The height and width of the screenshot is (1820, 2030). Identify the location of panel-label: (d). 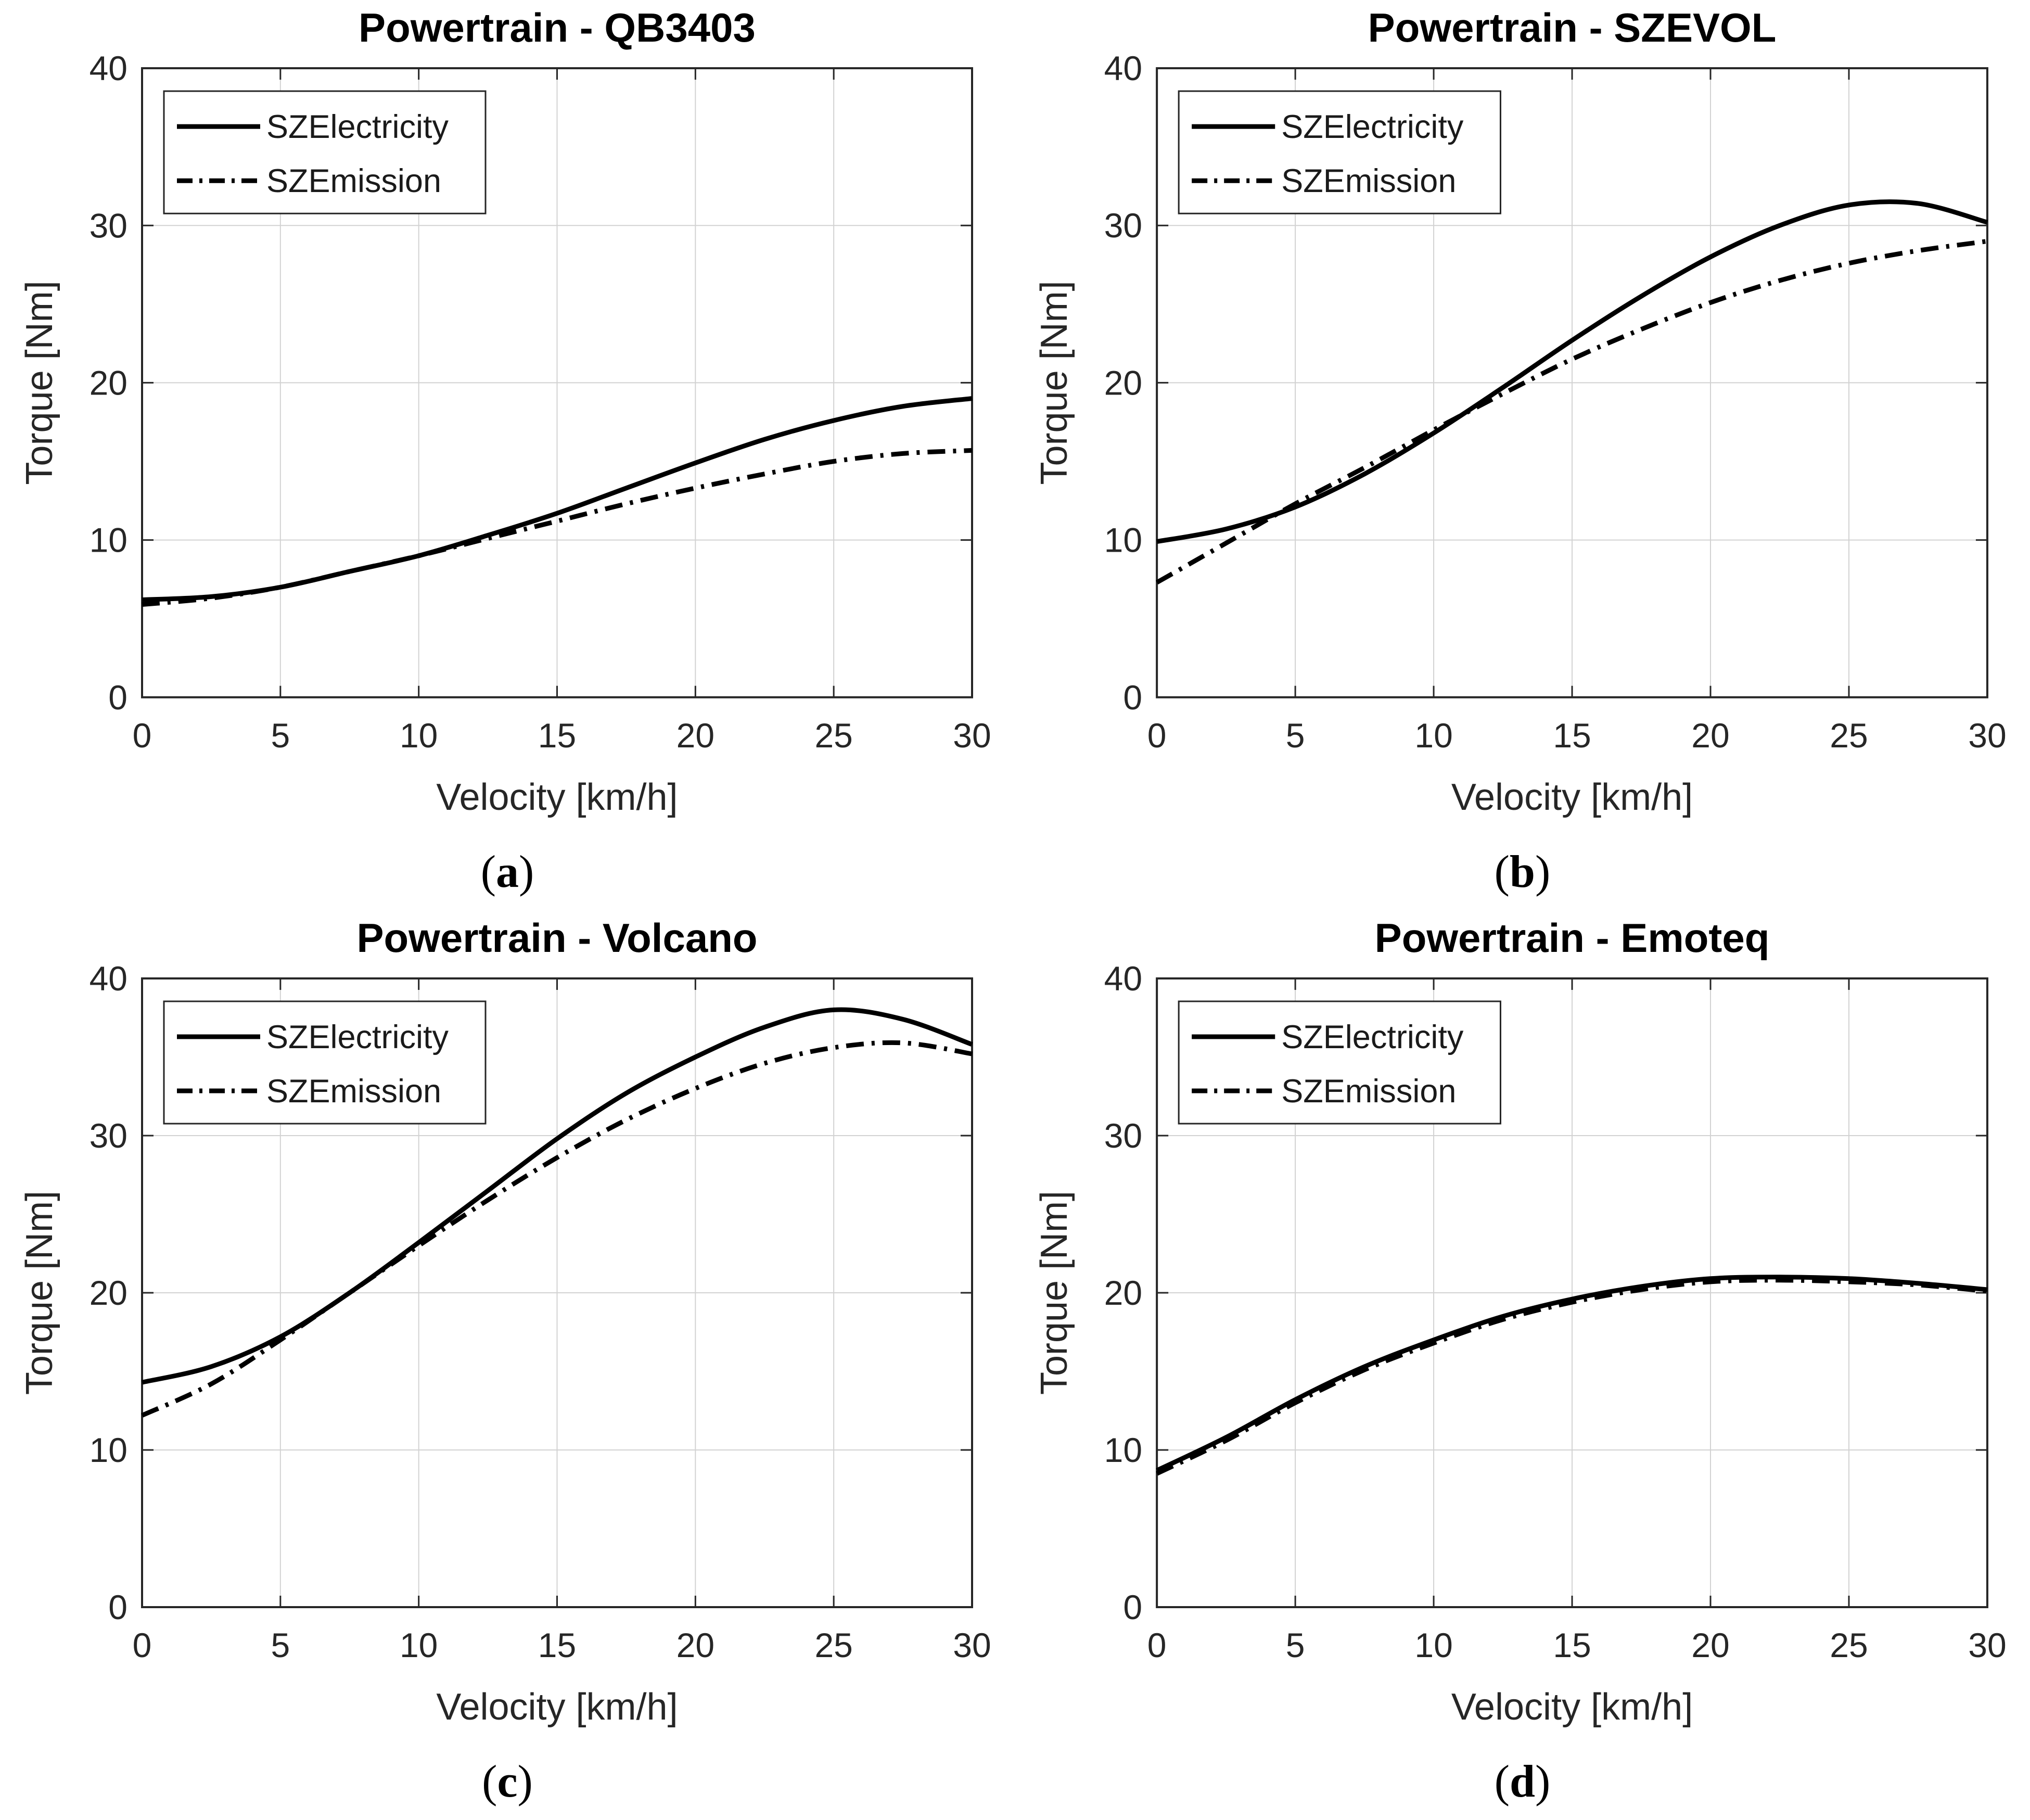
(1523, 1782).